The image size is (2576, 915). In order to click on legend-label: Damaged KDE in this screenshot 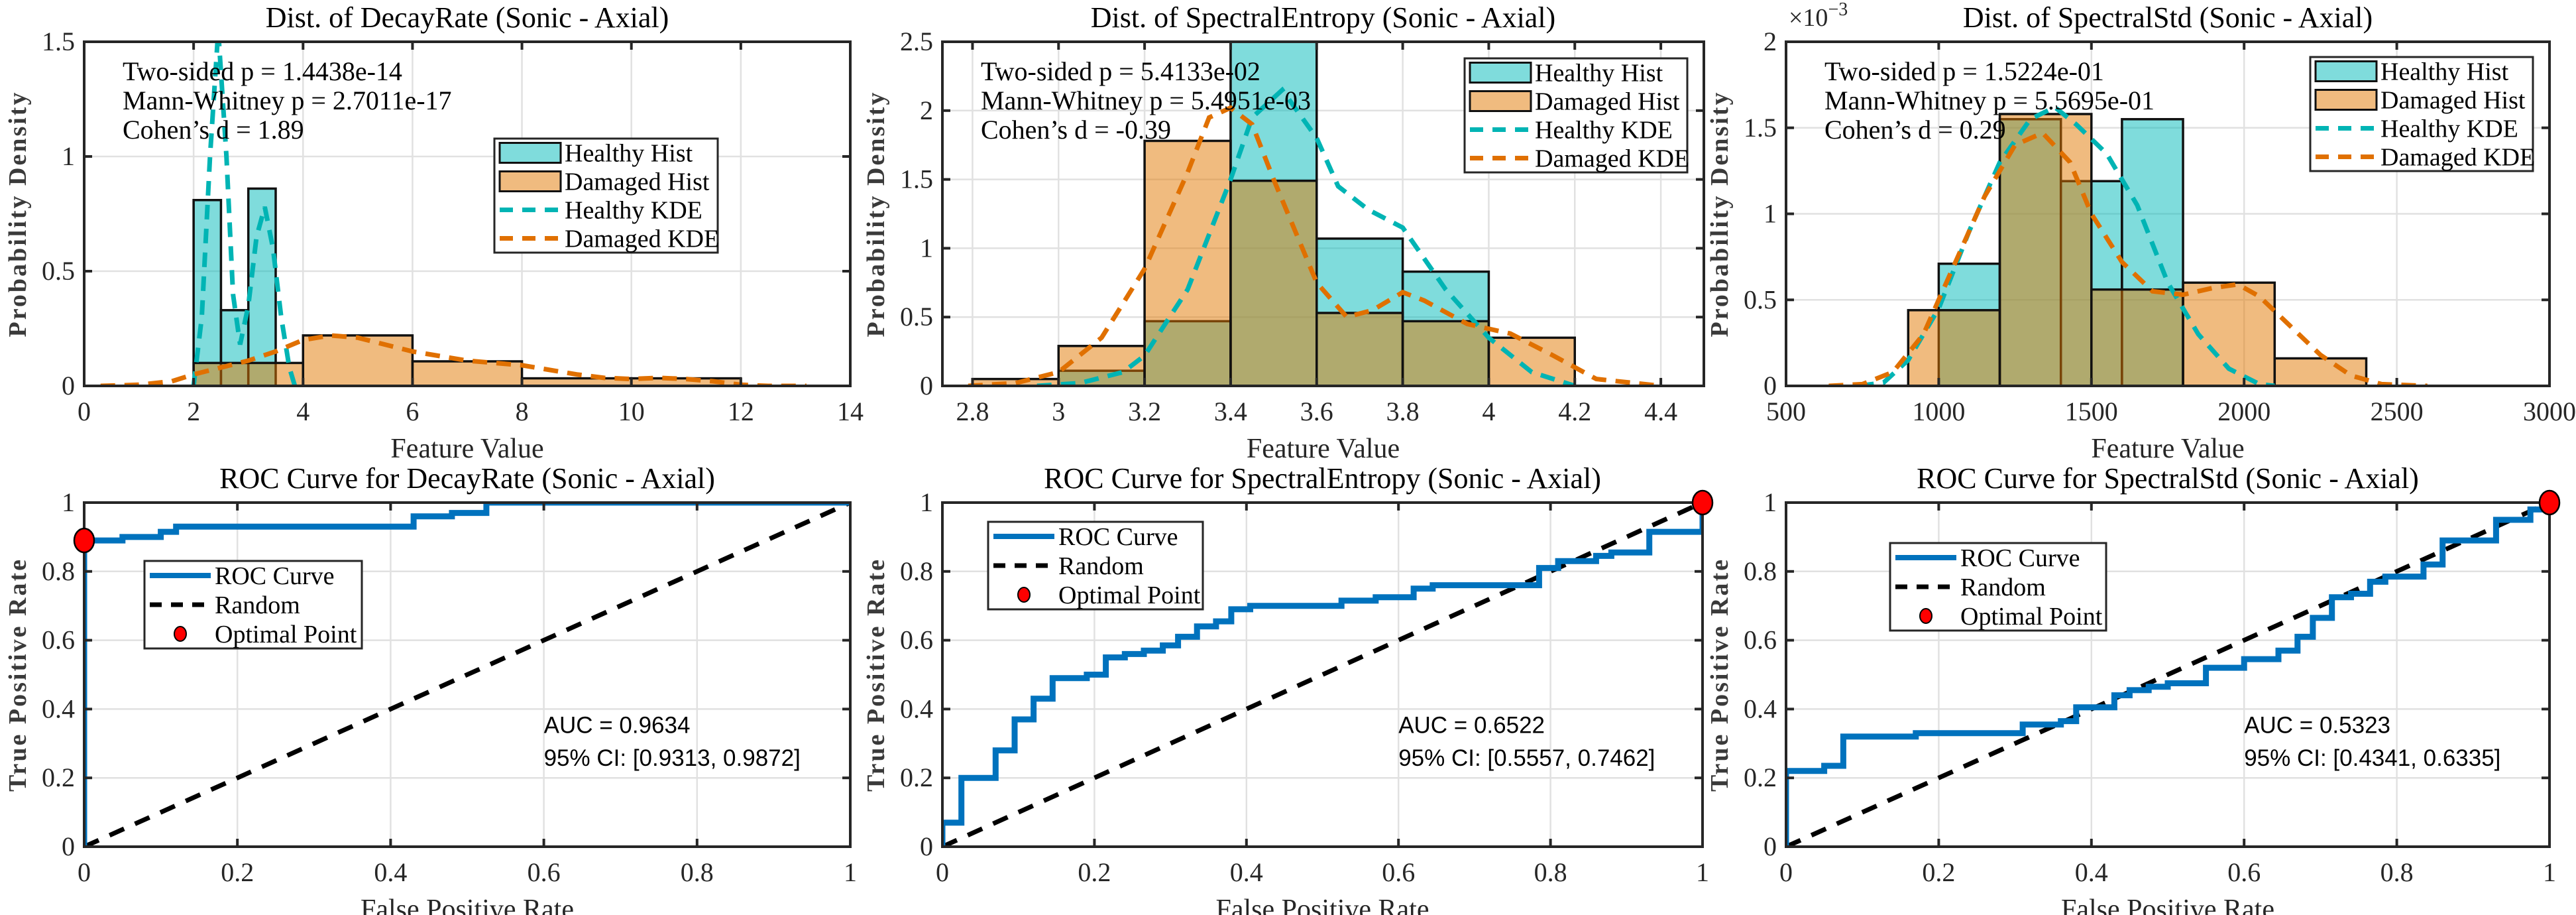, I will do `click(2457, 158)`.